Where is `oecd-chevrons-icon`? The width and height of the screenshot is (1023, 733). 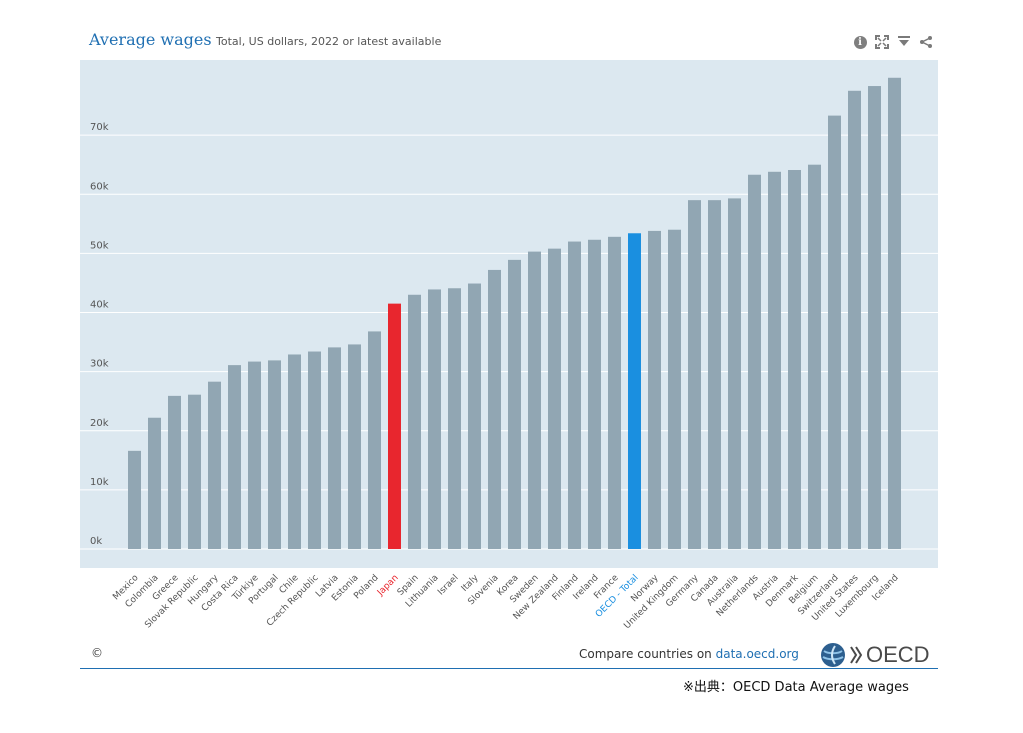 oecd-chevrons-icon is located at coordinates (856, 655).